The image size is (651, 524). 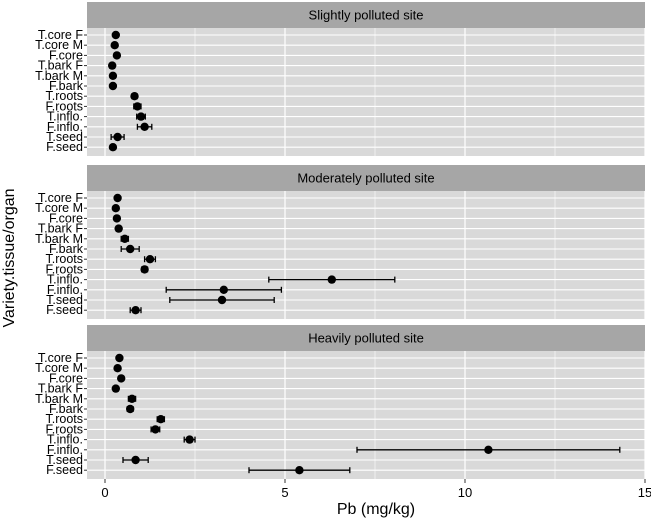 I want to click on x-tick-label: 5, so click(x=284, y=492).